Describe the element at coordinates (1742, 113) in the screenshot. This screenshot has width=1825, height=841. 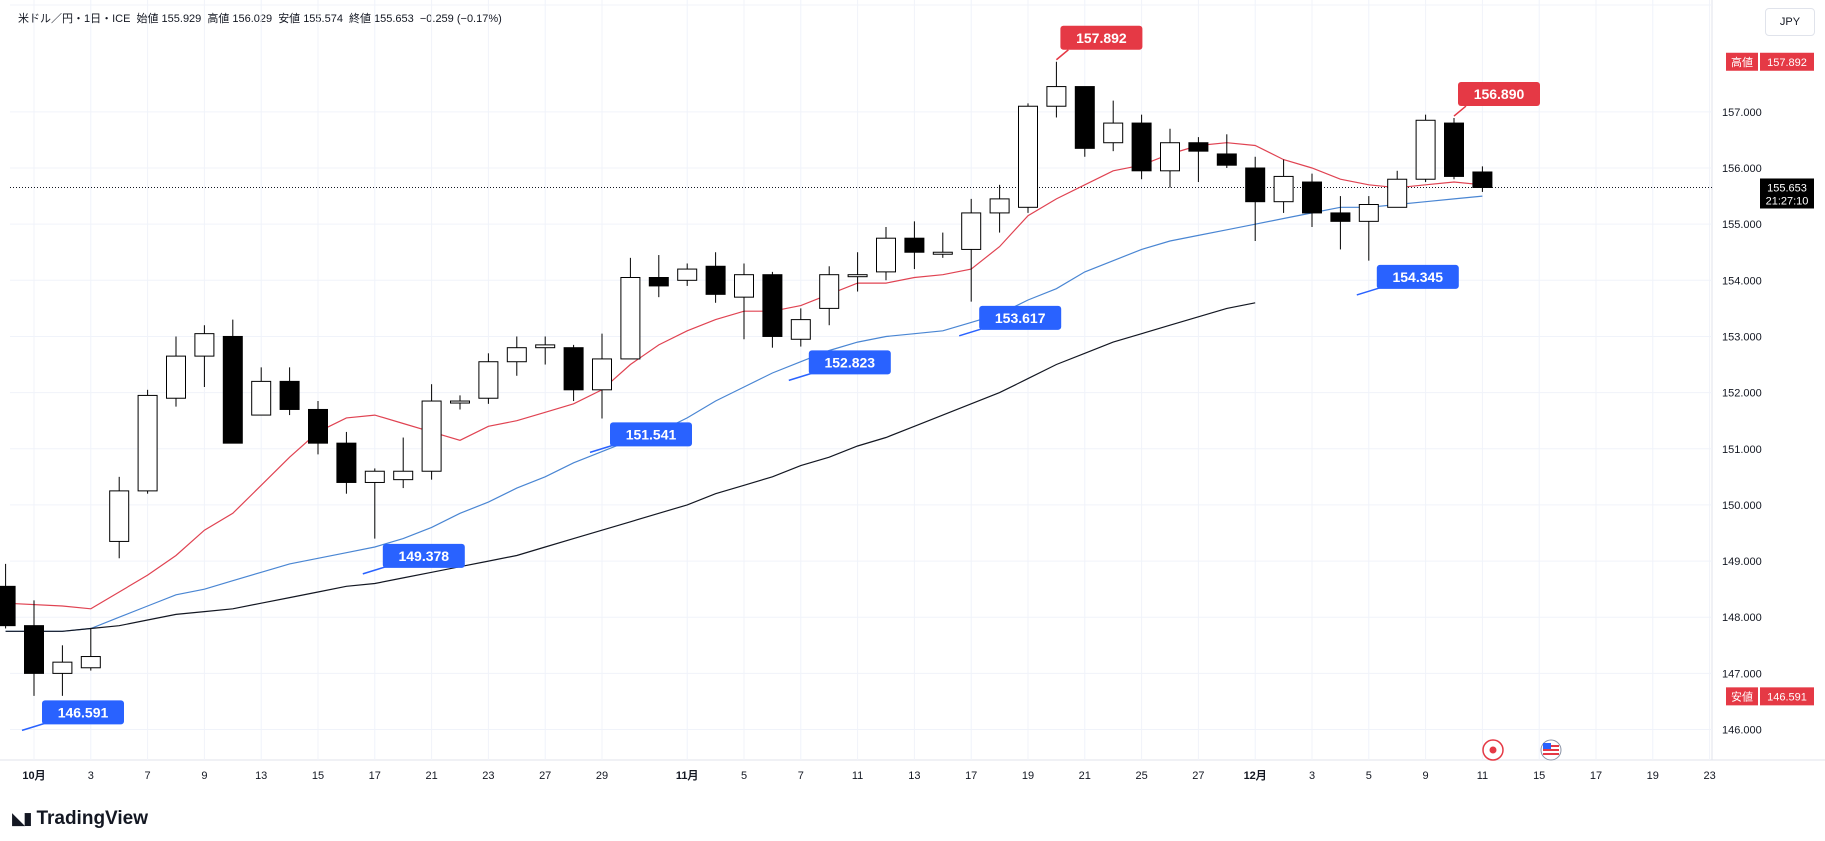
I see `y-tick-label: 157.000` at that location.